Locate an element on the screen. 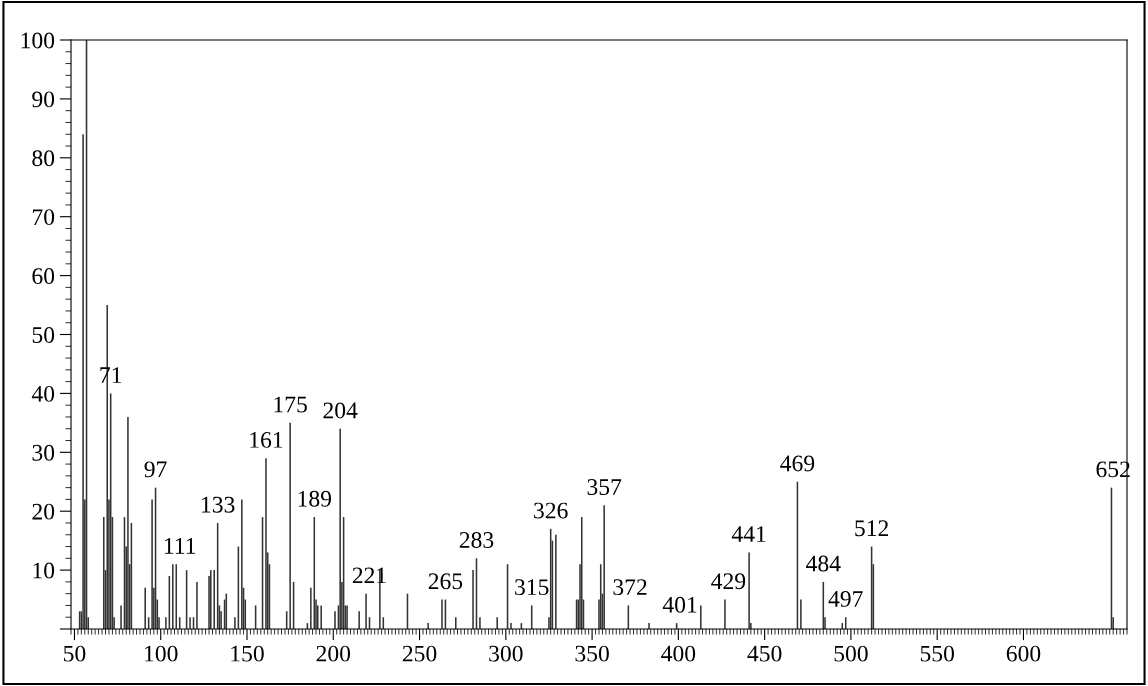 The width and height of the screenshot is (1148, 686). annotation: 204 is located at coordinates (340, 410).